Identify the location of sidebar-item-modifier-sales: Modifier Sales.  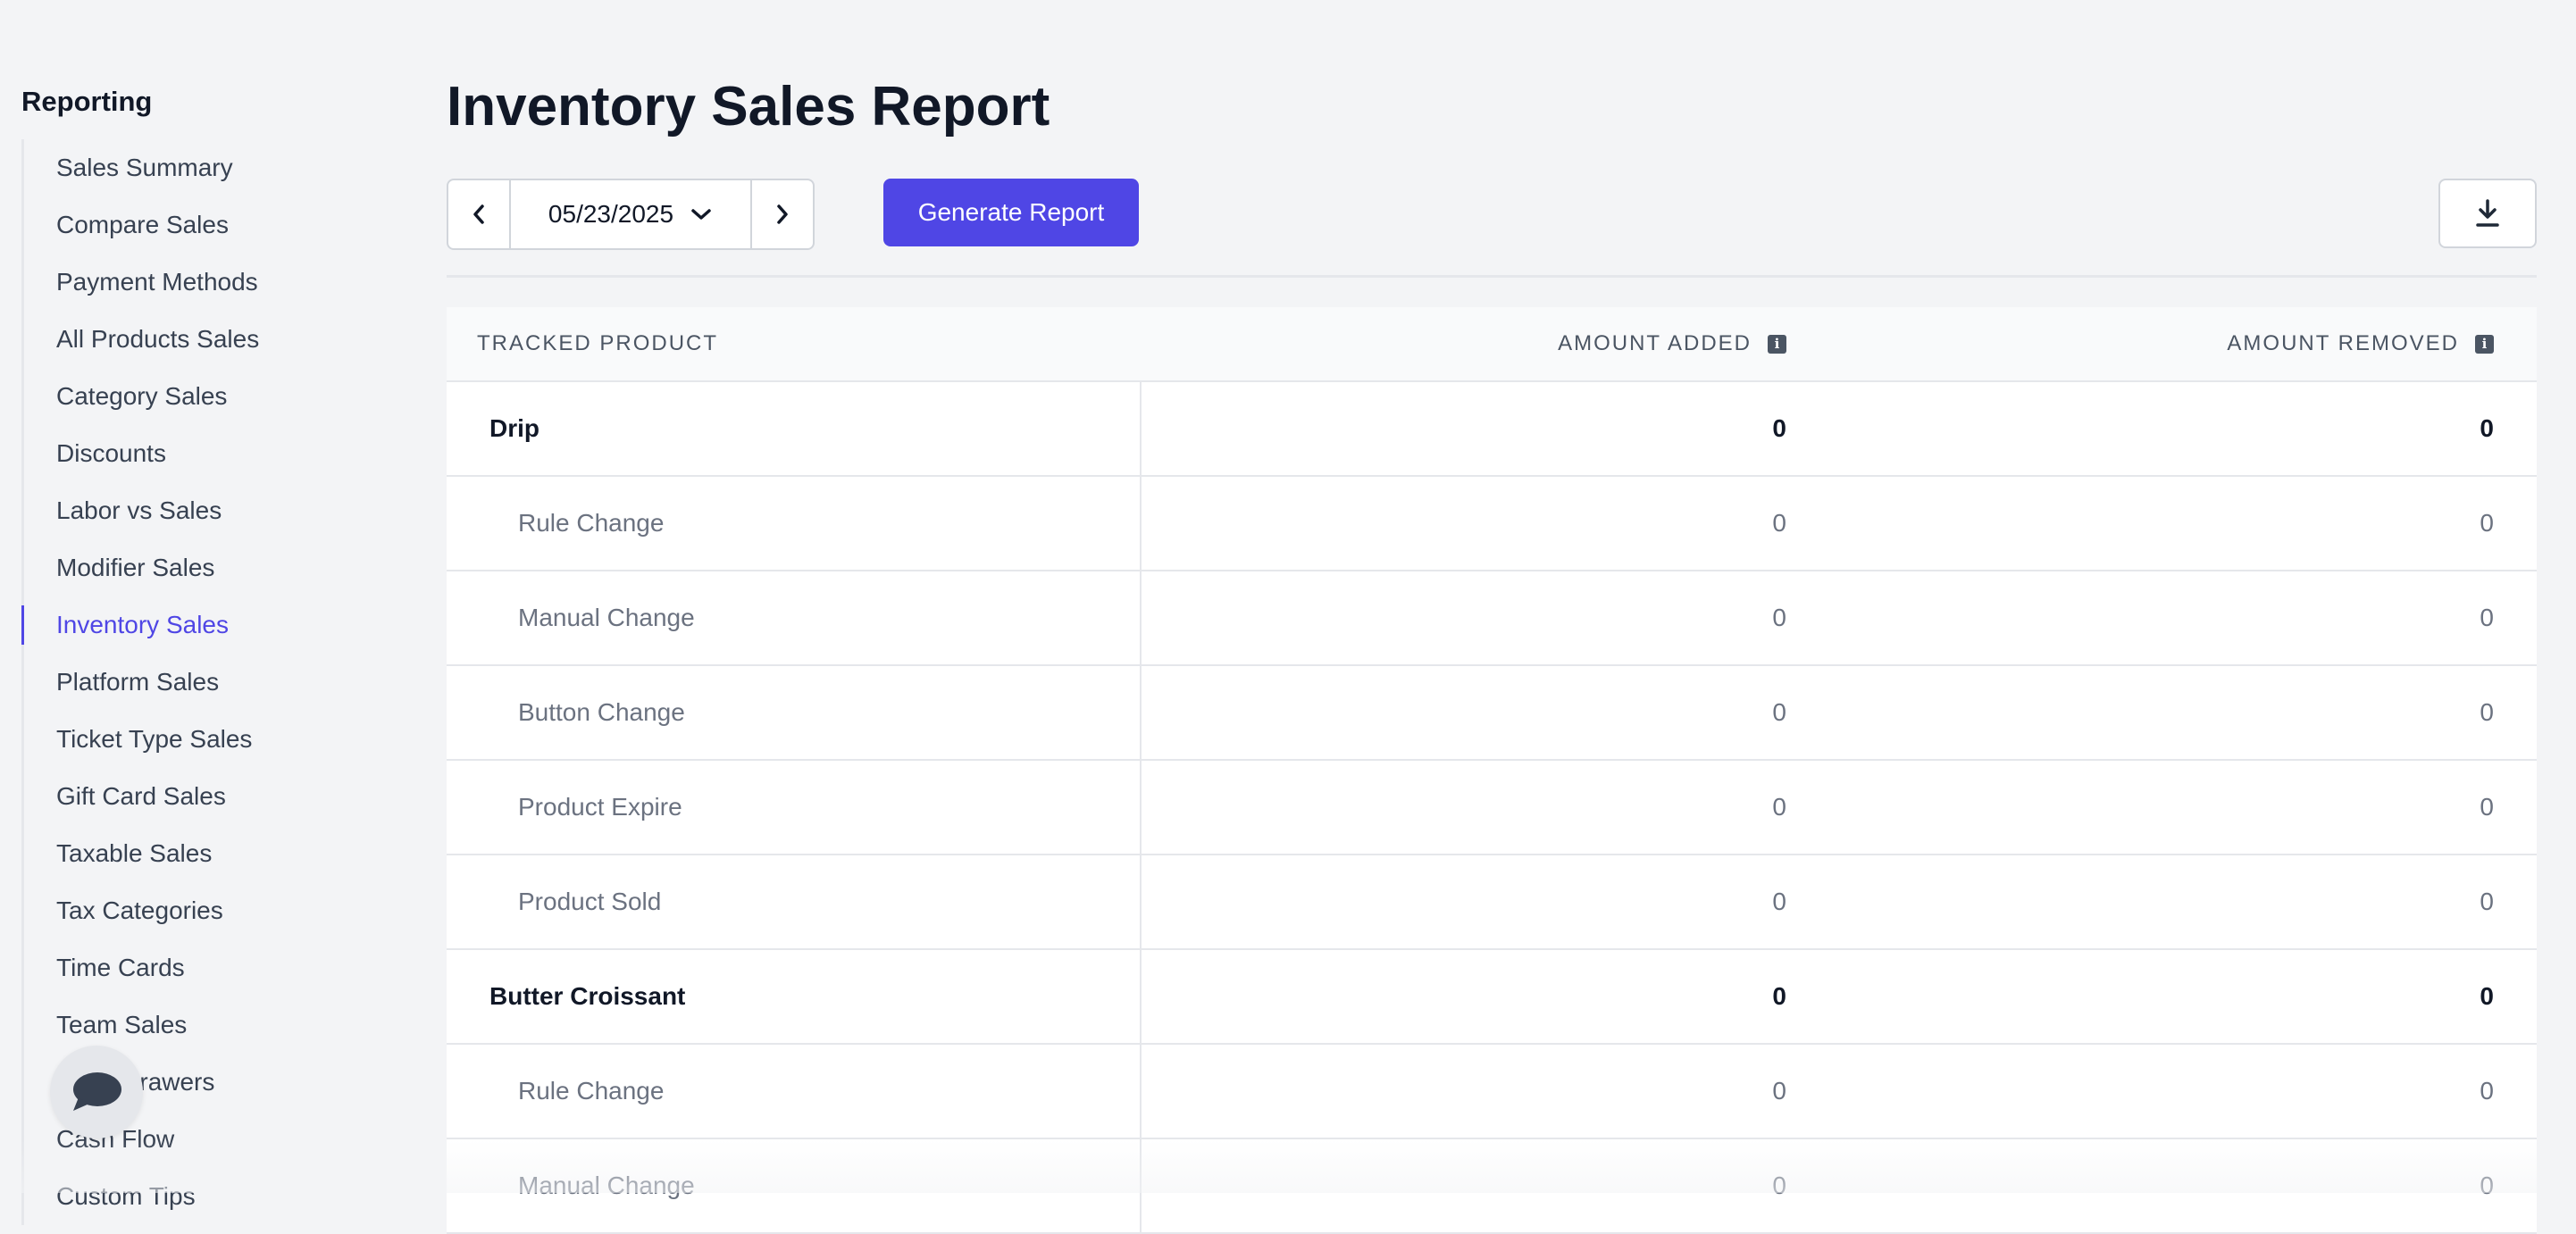
(136, 568).